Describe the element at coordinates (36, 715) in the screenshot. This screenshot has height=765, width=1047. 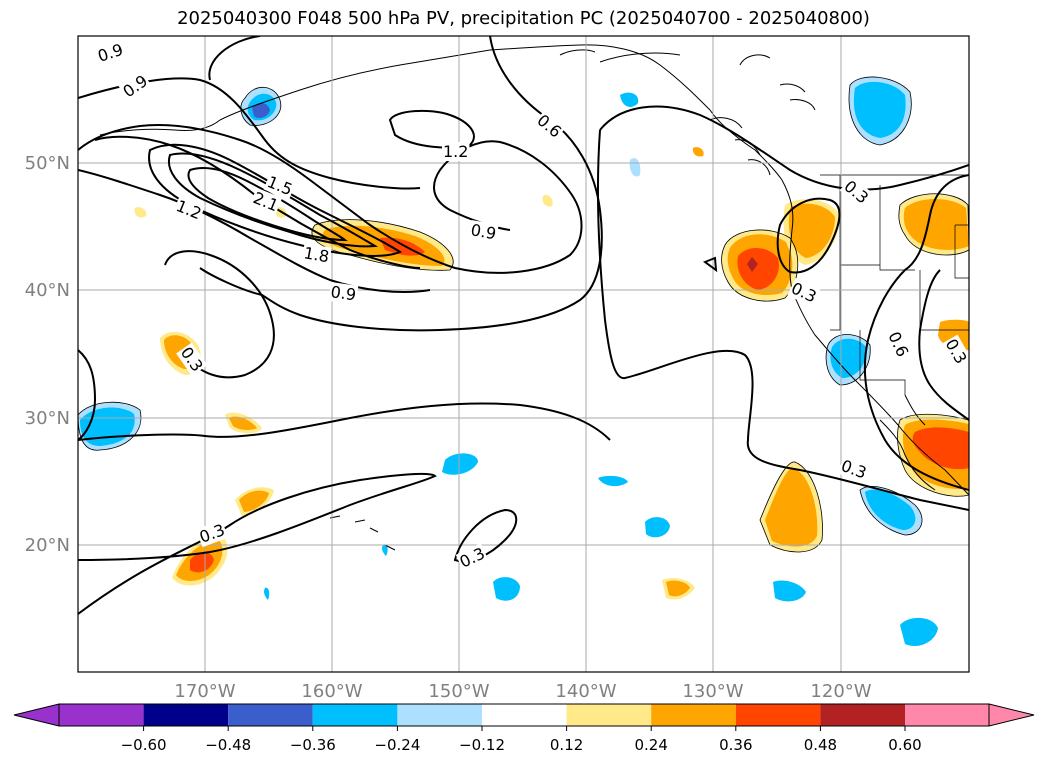
I see `colorbar-extend-low` at that location.